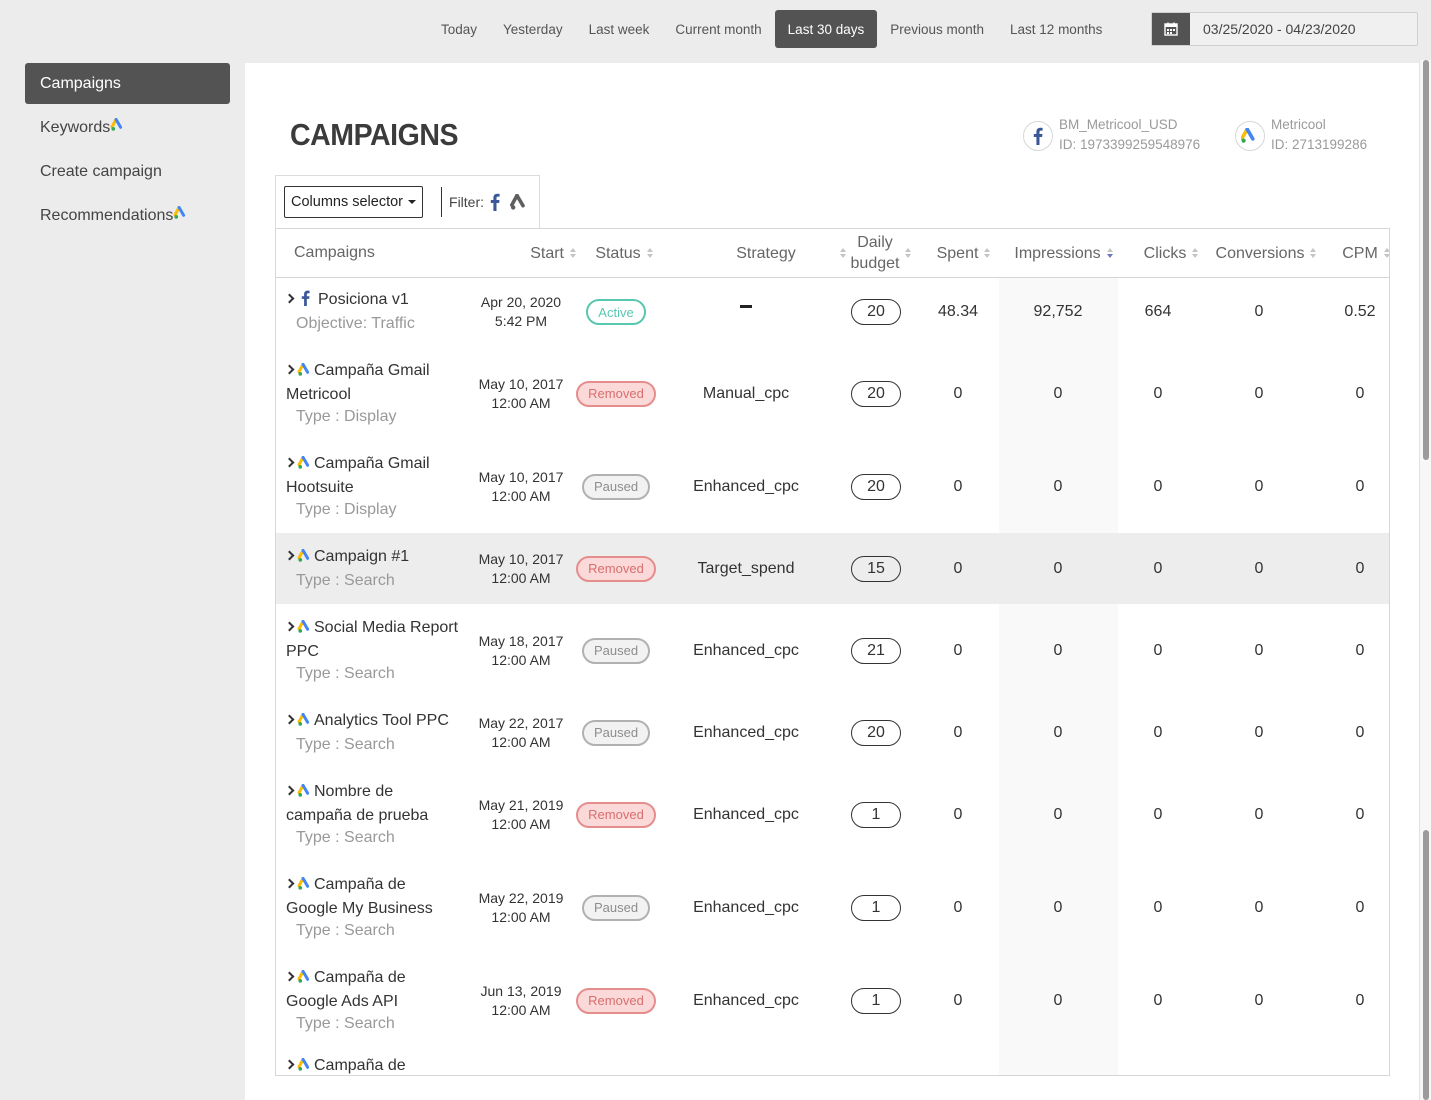  I want to click on column-header-status: Status, so click(624, 253).